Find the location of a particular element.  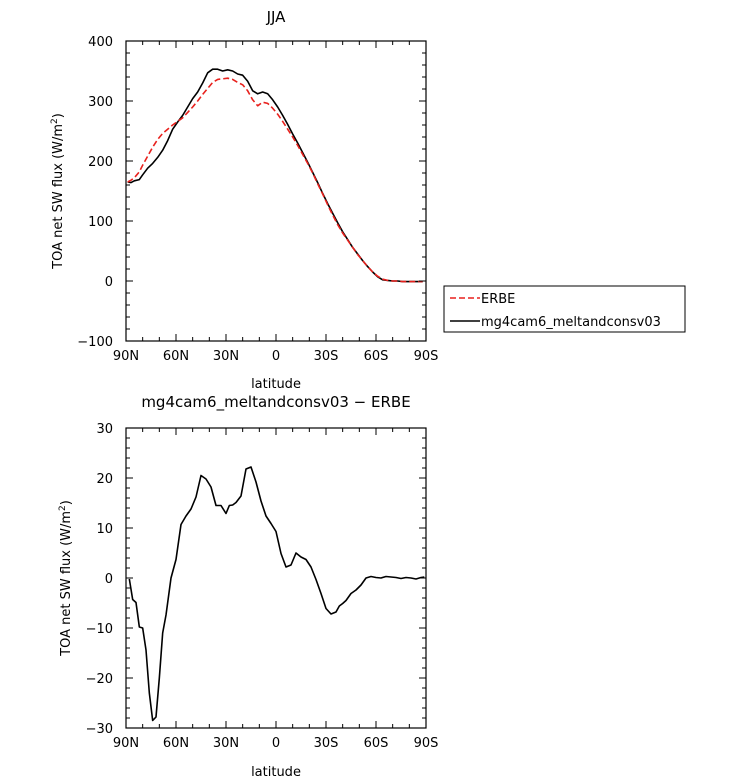

top-panel-ylabel-superscript: 2 is located at coordinates (55, 121).